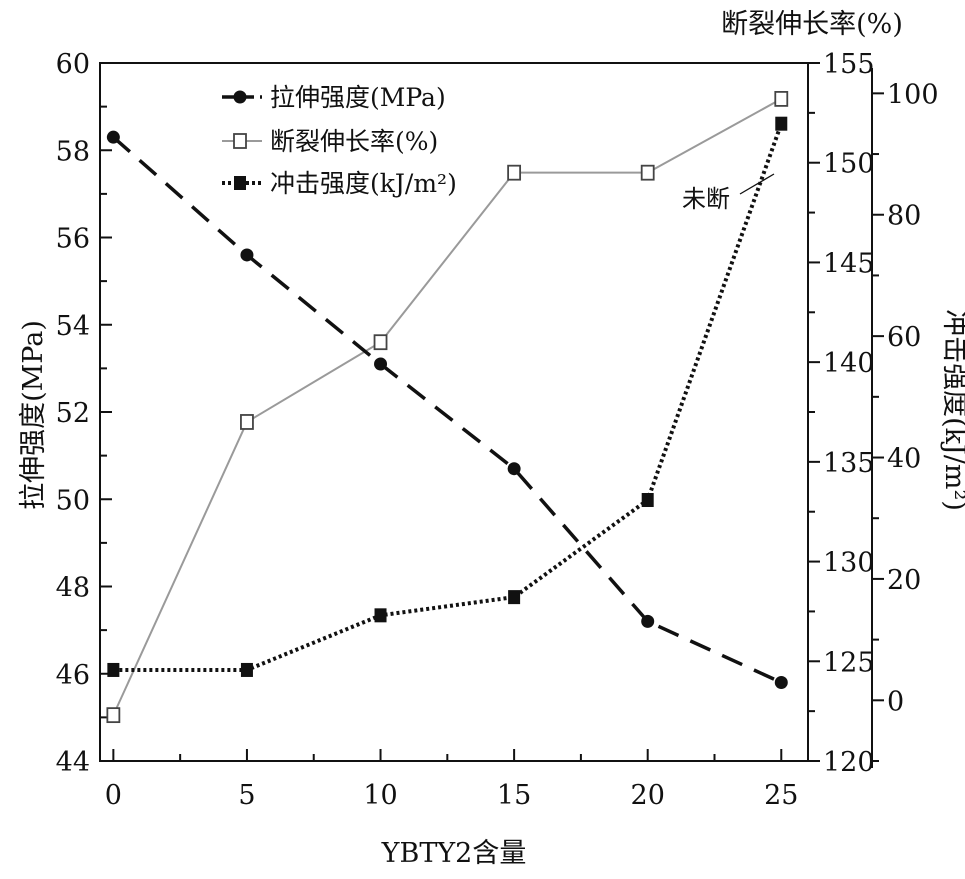  What do you see at coordinates (73, 413) in the screenshot?
I see `tensile-tick-label: 52` at bounding box center [73, 413].